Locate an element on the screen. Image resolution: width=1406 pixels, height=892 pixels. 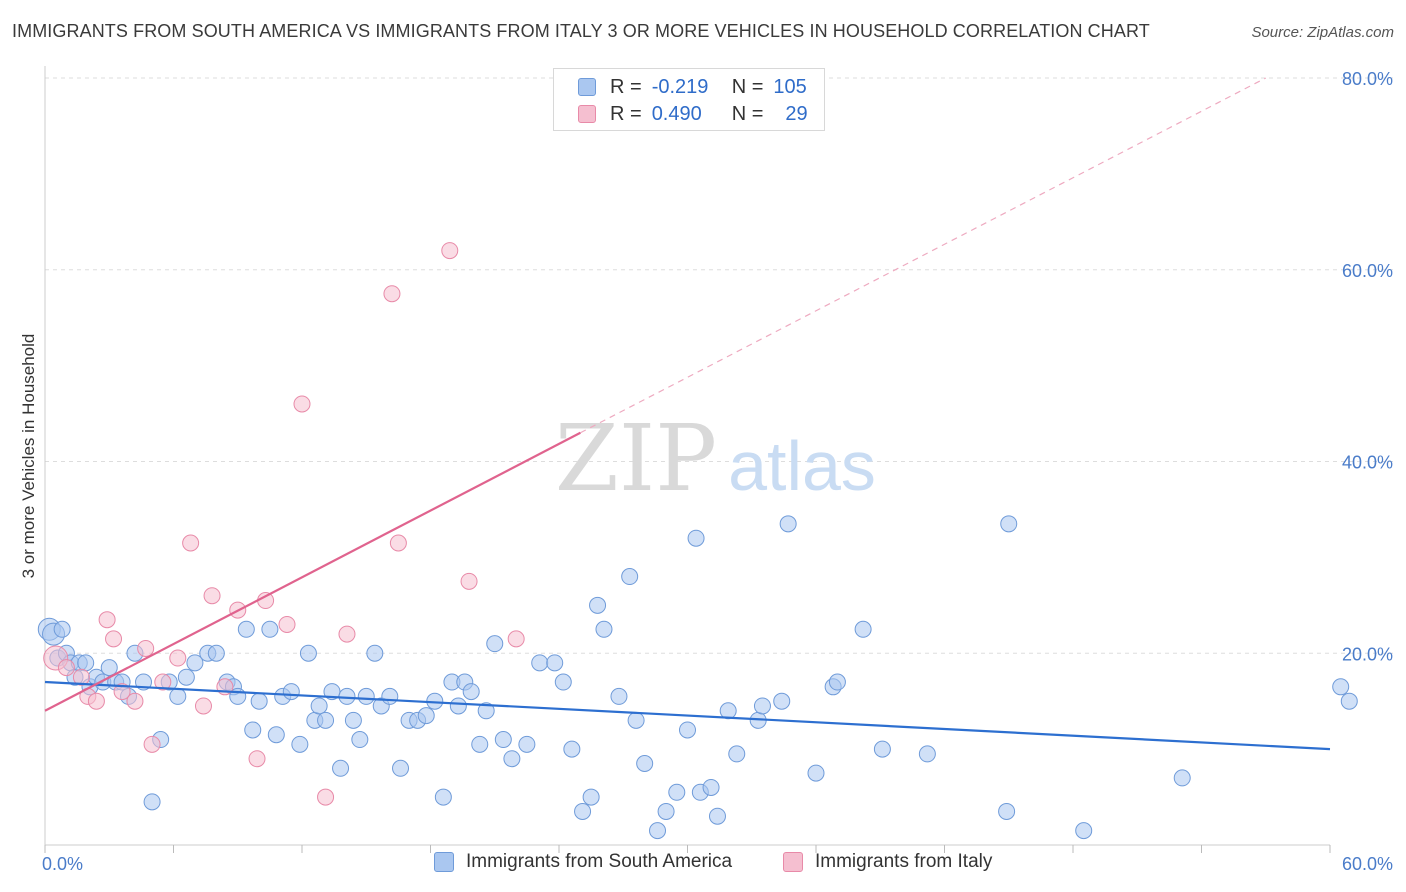
watermark-zip: ZIP is located at coordinates (636, 458).